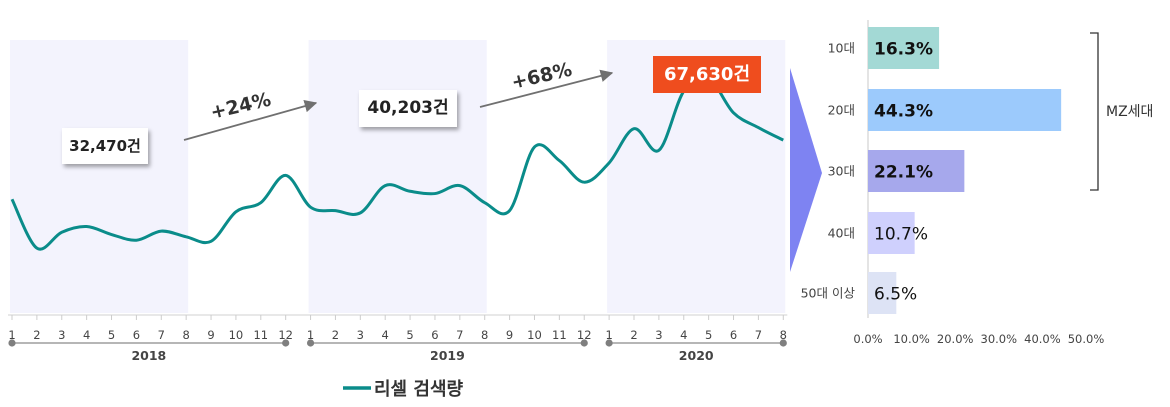 The image size is (1170, 407). I want to click on bar-x-tick-label: 0.0%, so click(867, 339).